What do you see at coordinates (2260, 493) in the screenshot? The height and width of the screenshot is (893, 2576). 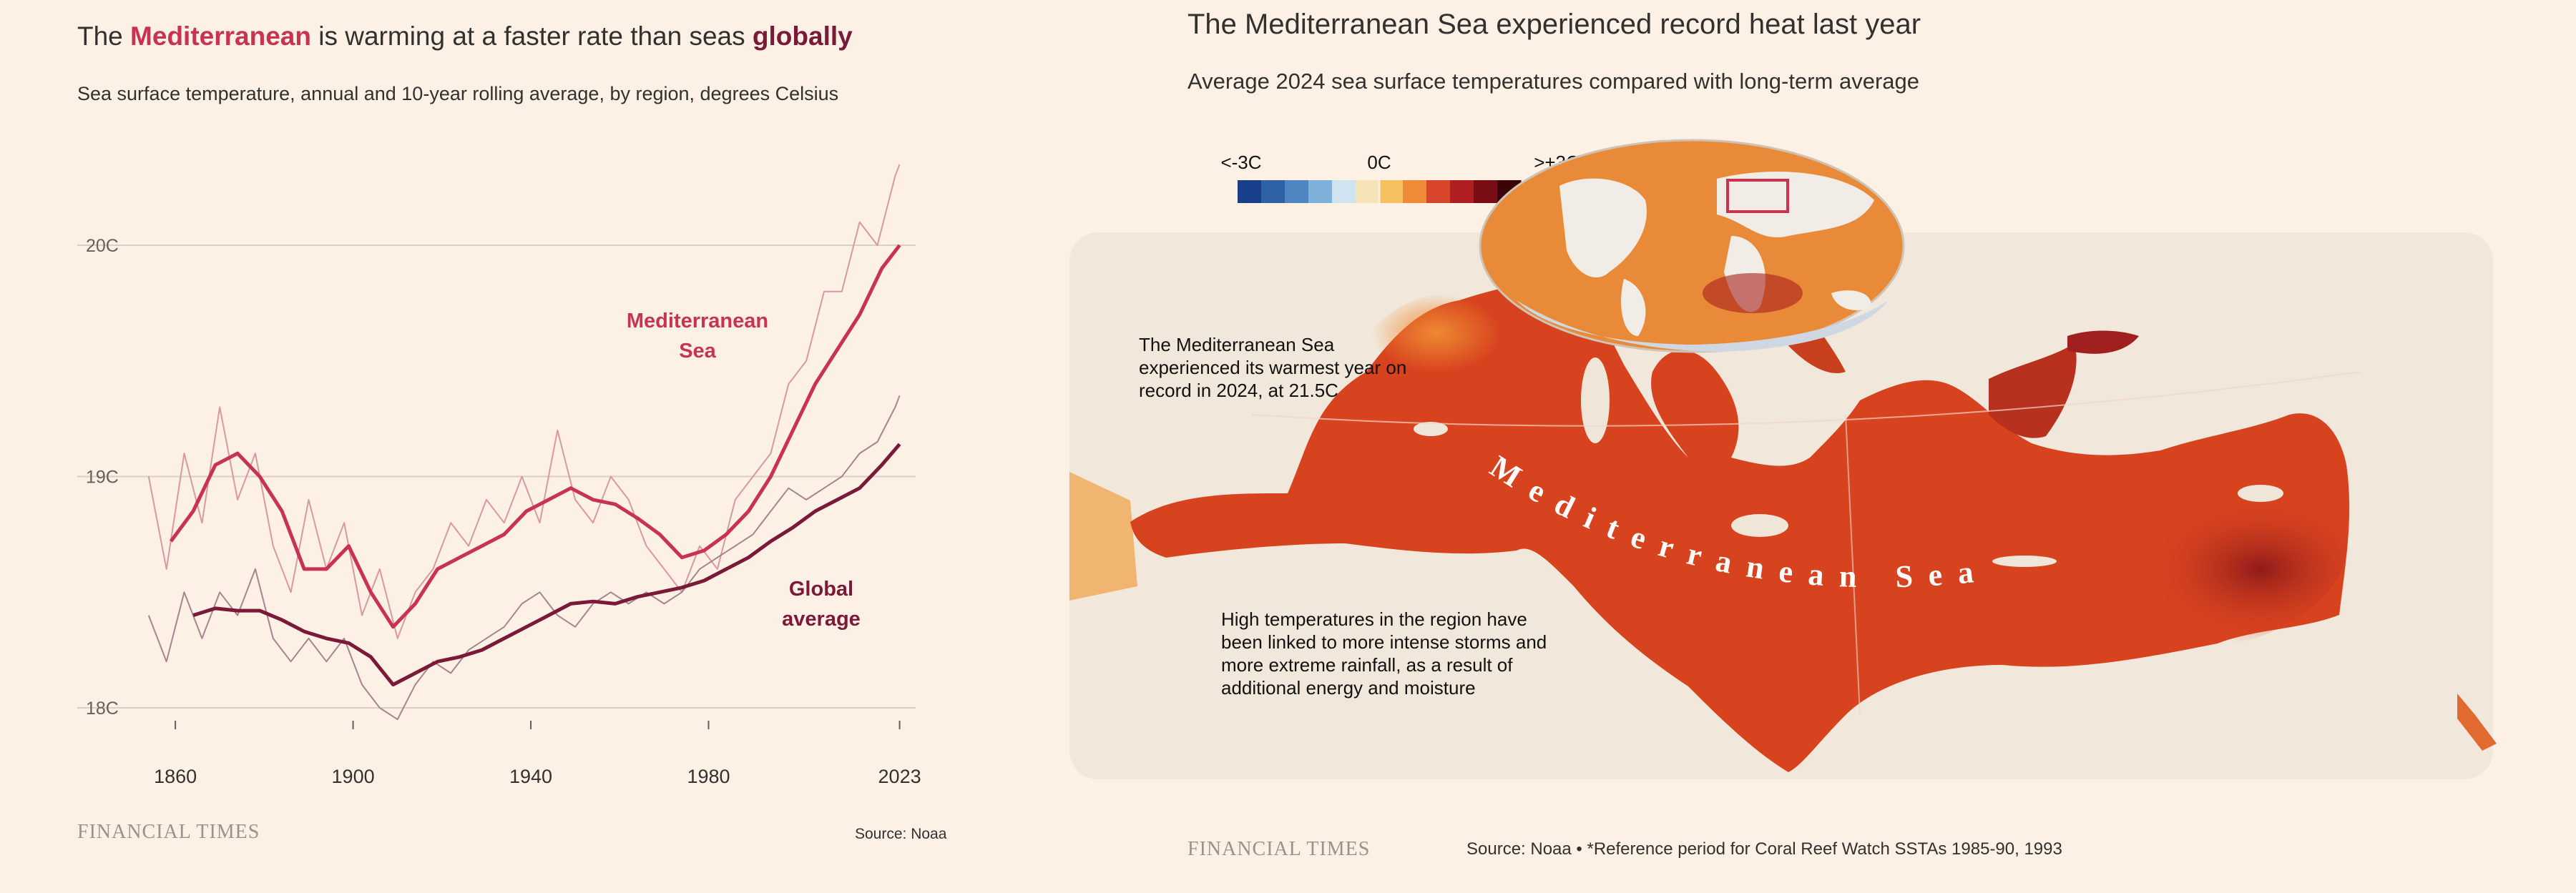 I see `island-cyprus` at bounding box center [2260, 493].